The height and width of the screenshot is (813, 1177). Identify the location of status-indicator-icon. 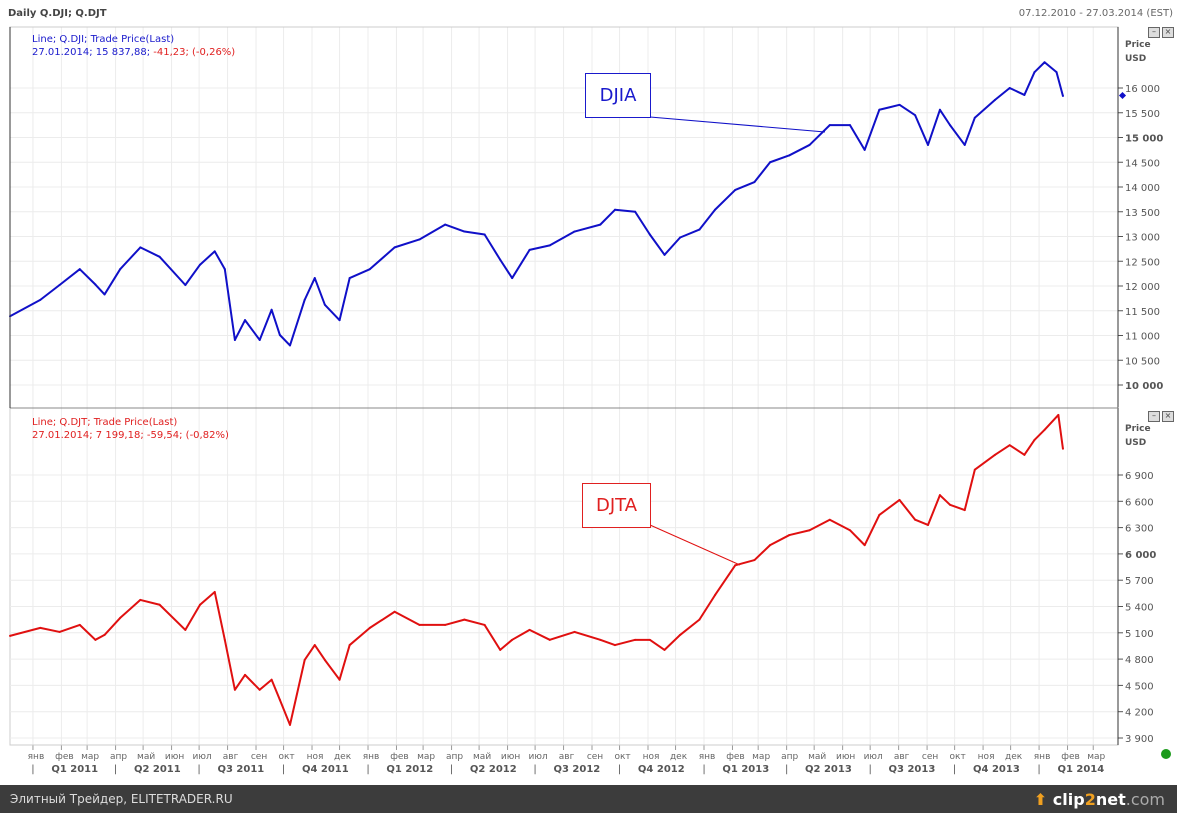
(1166, 754).